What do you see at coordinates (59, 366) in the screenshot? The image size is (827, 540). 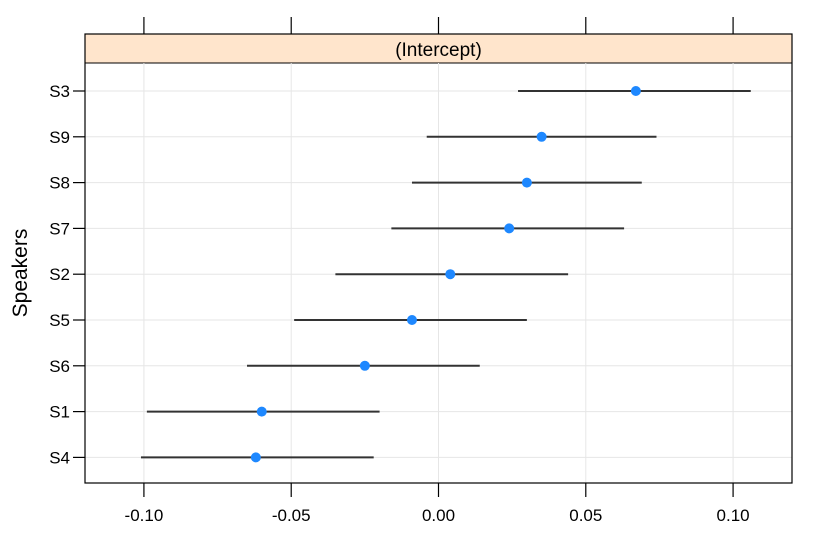 I see `y-tick-label: S6` at bounding box center [59, 366].